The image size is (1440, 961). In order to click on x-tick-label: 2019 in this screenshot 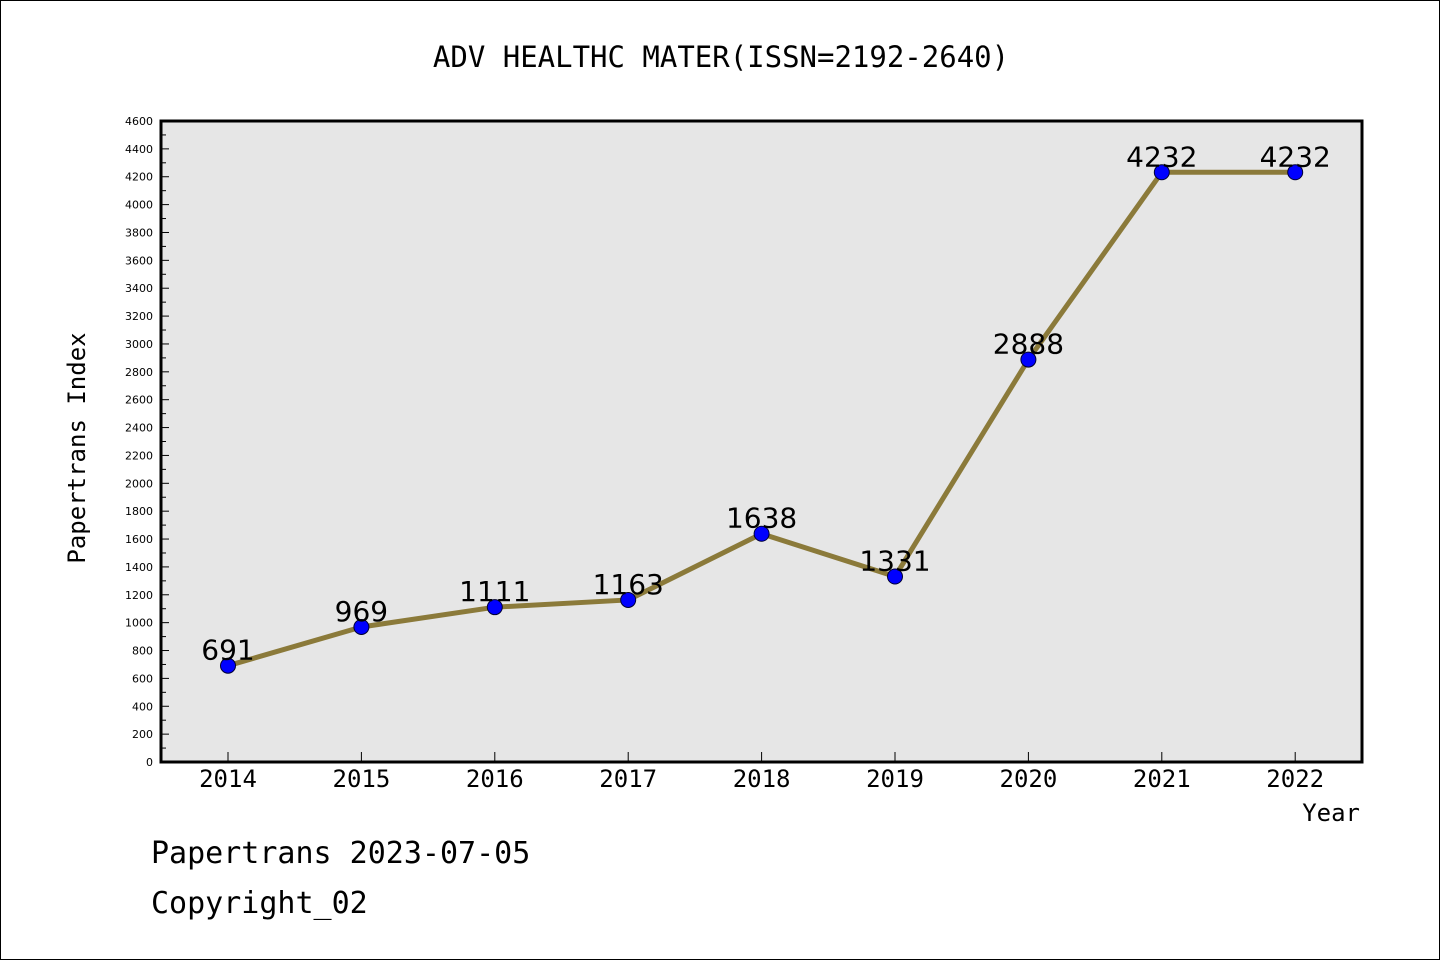, I will do `click(895, 779)`.